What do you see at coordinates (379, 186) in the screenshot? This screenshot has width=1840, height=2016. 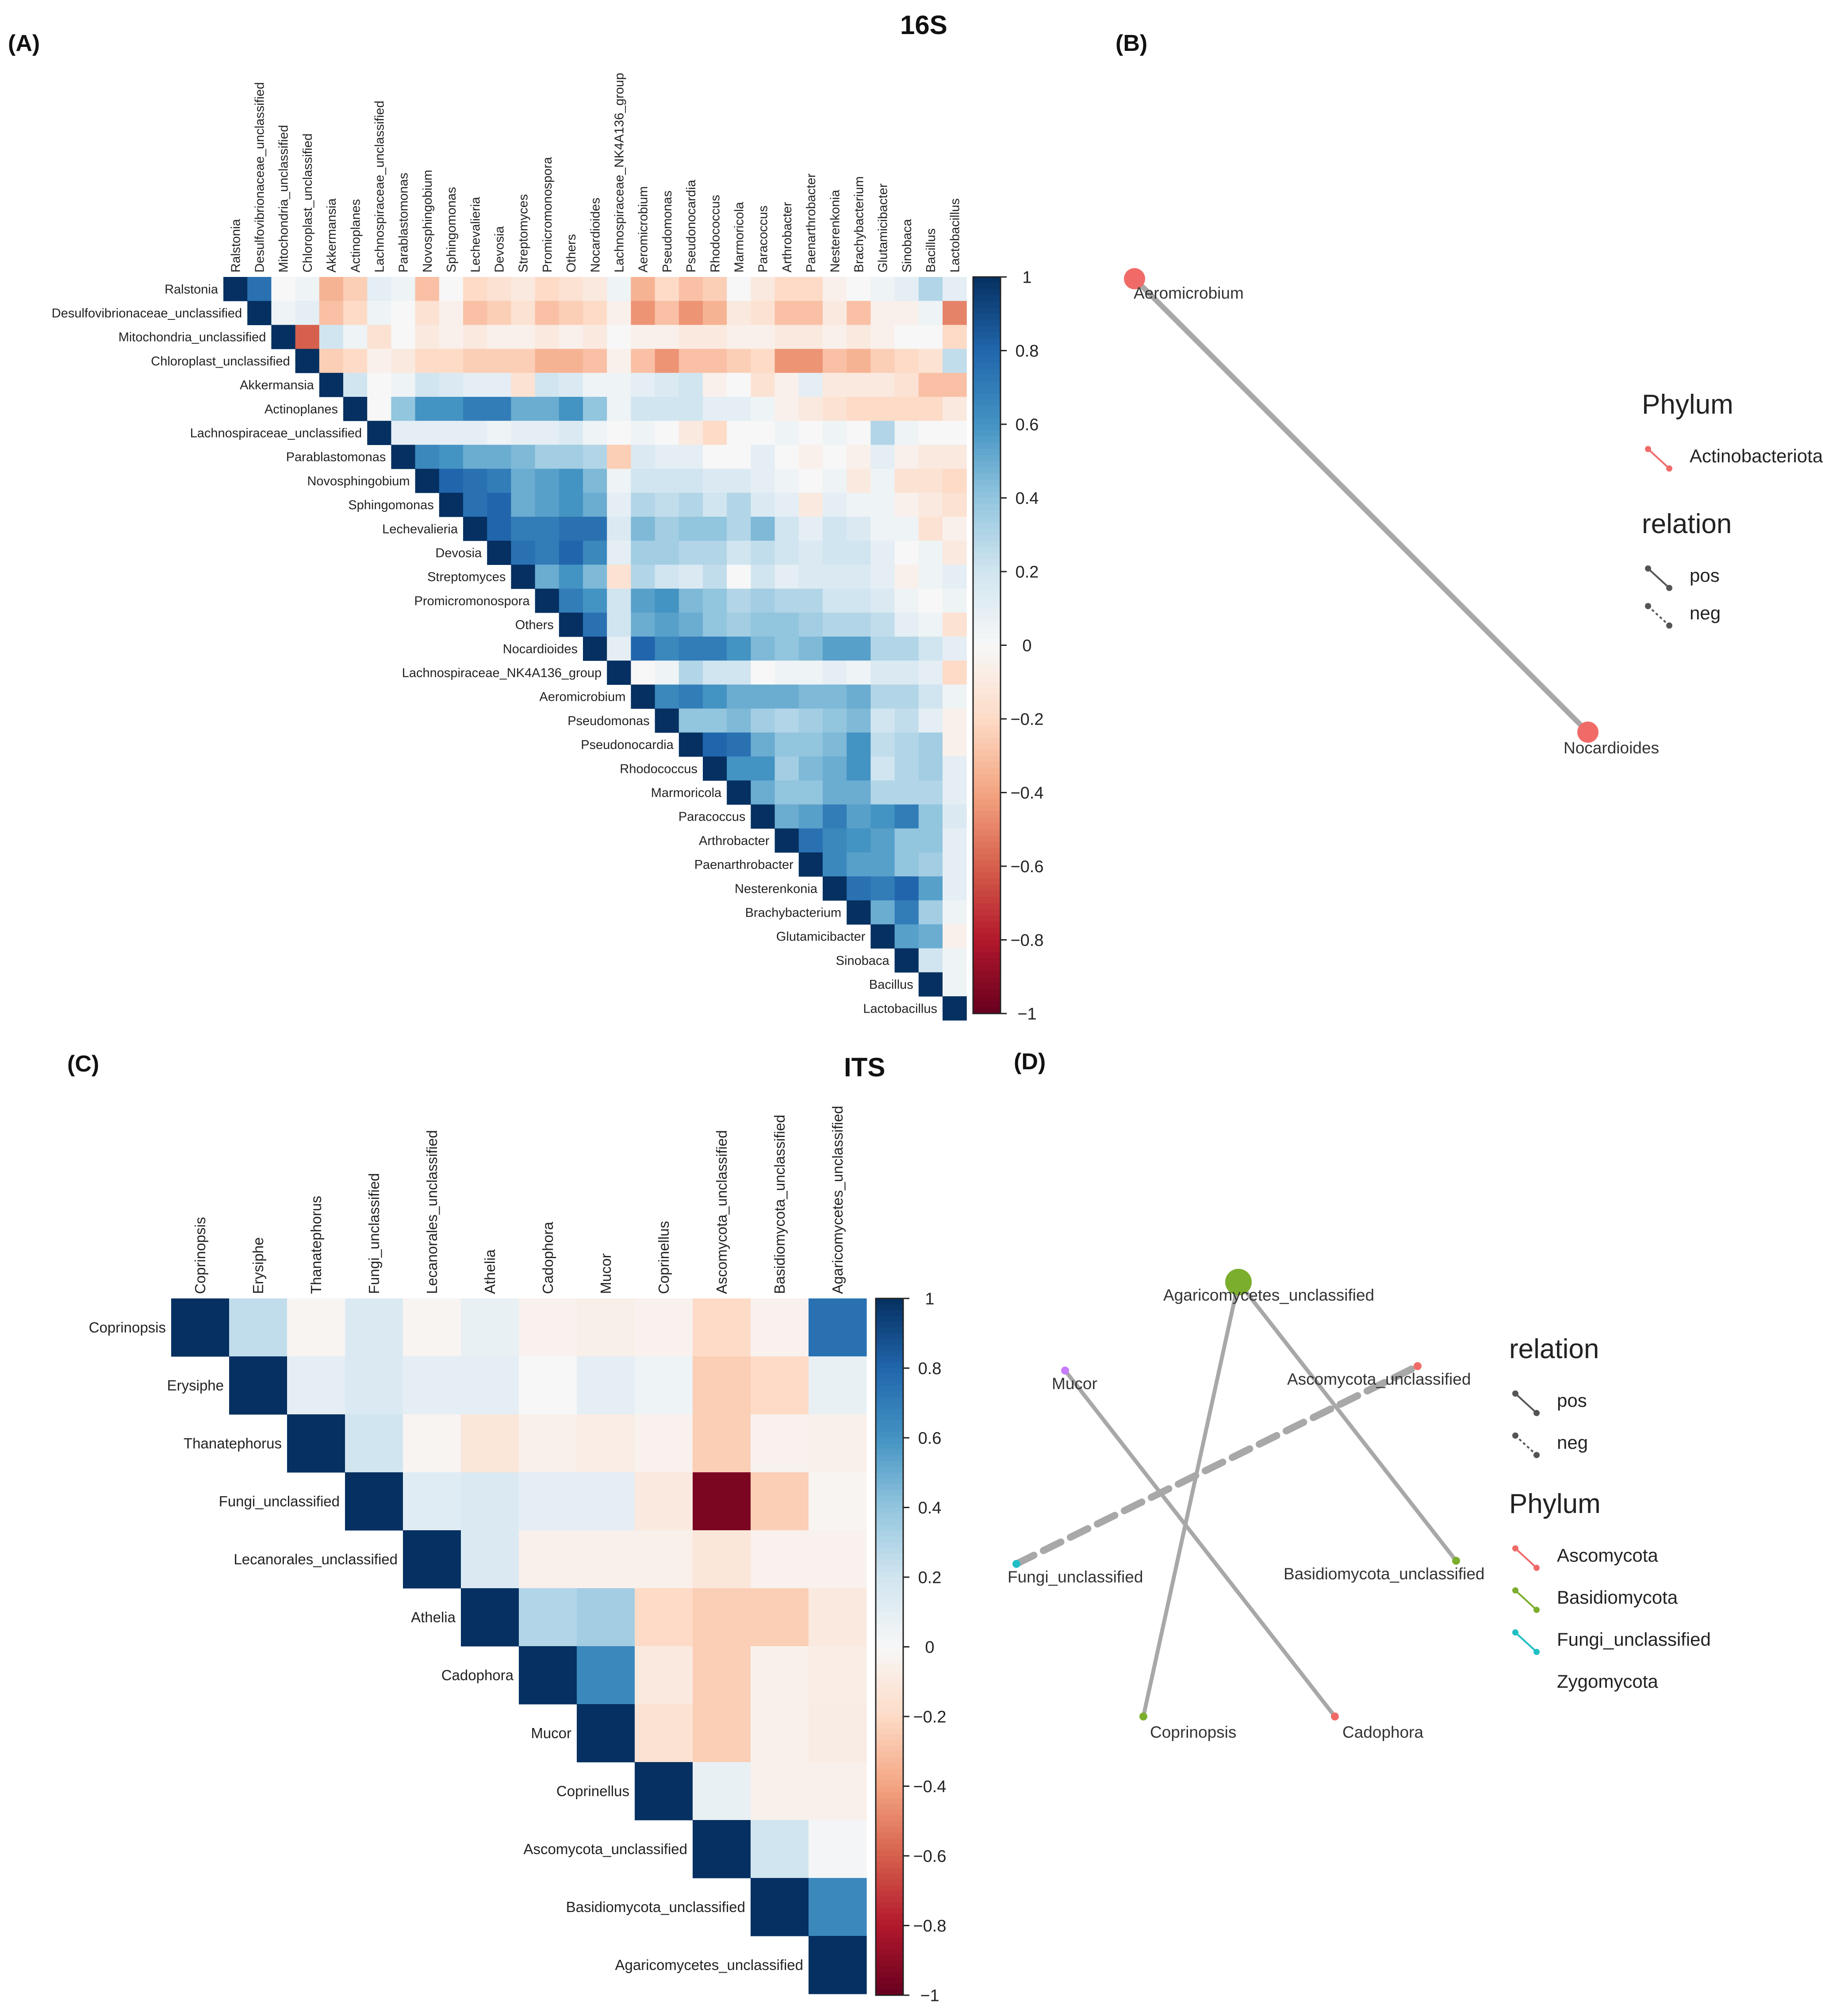 I see `column-label: Lachnospiraceae_unclassified` at bounding box center [379, 186].